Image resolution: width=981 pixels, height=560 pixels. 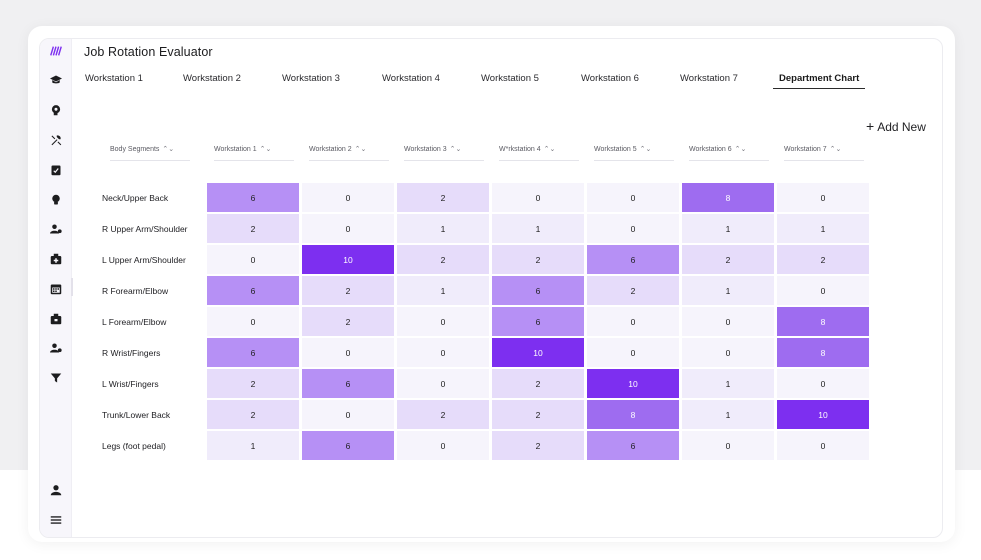 I want to click on column-header: Workstation 5 ⌃⌄, so click(x=634, y=150).